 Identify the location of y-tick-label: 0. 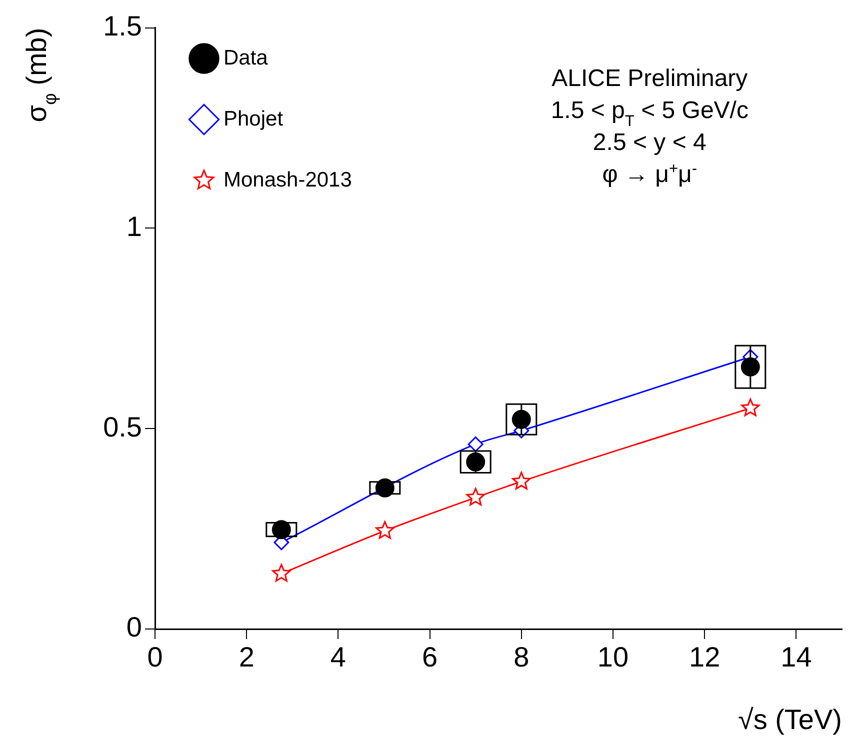
(134, 627).